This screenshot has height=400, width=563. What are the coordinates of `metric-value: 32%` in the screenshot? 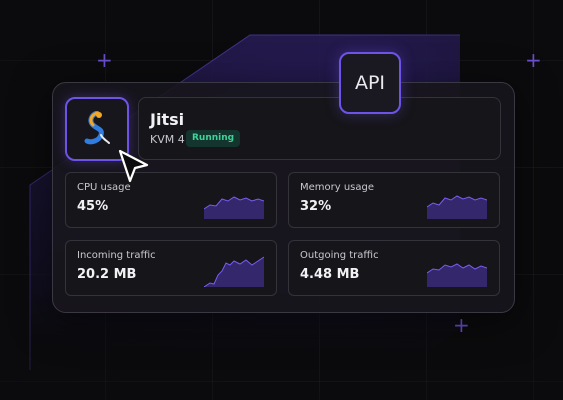 It's located at (316, 206).